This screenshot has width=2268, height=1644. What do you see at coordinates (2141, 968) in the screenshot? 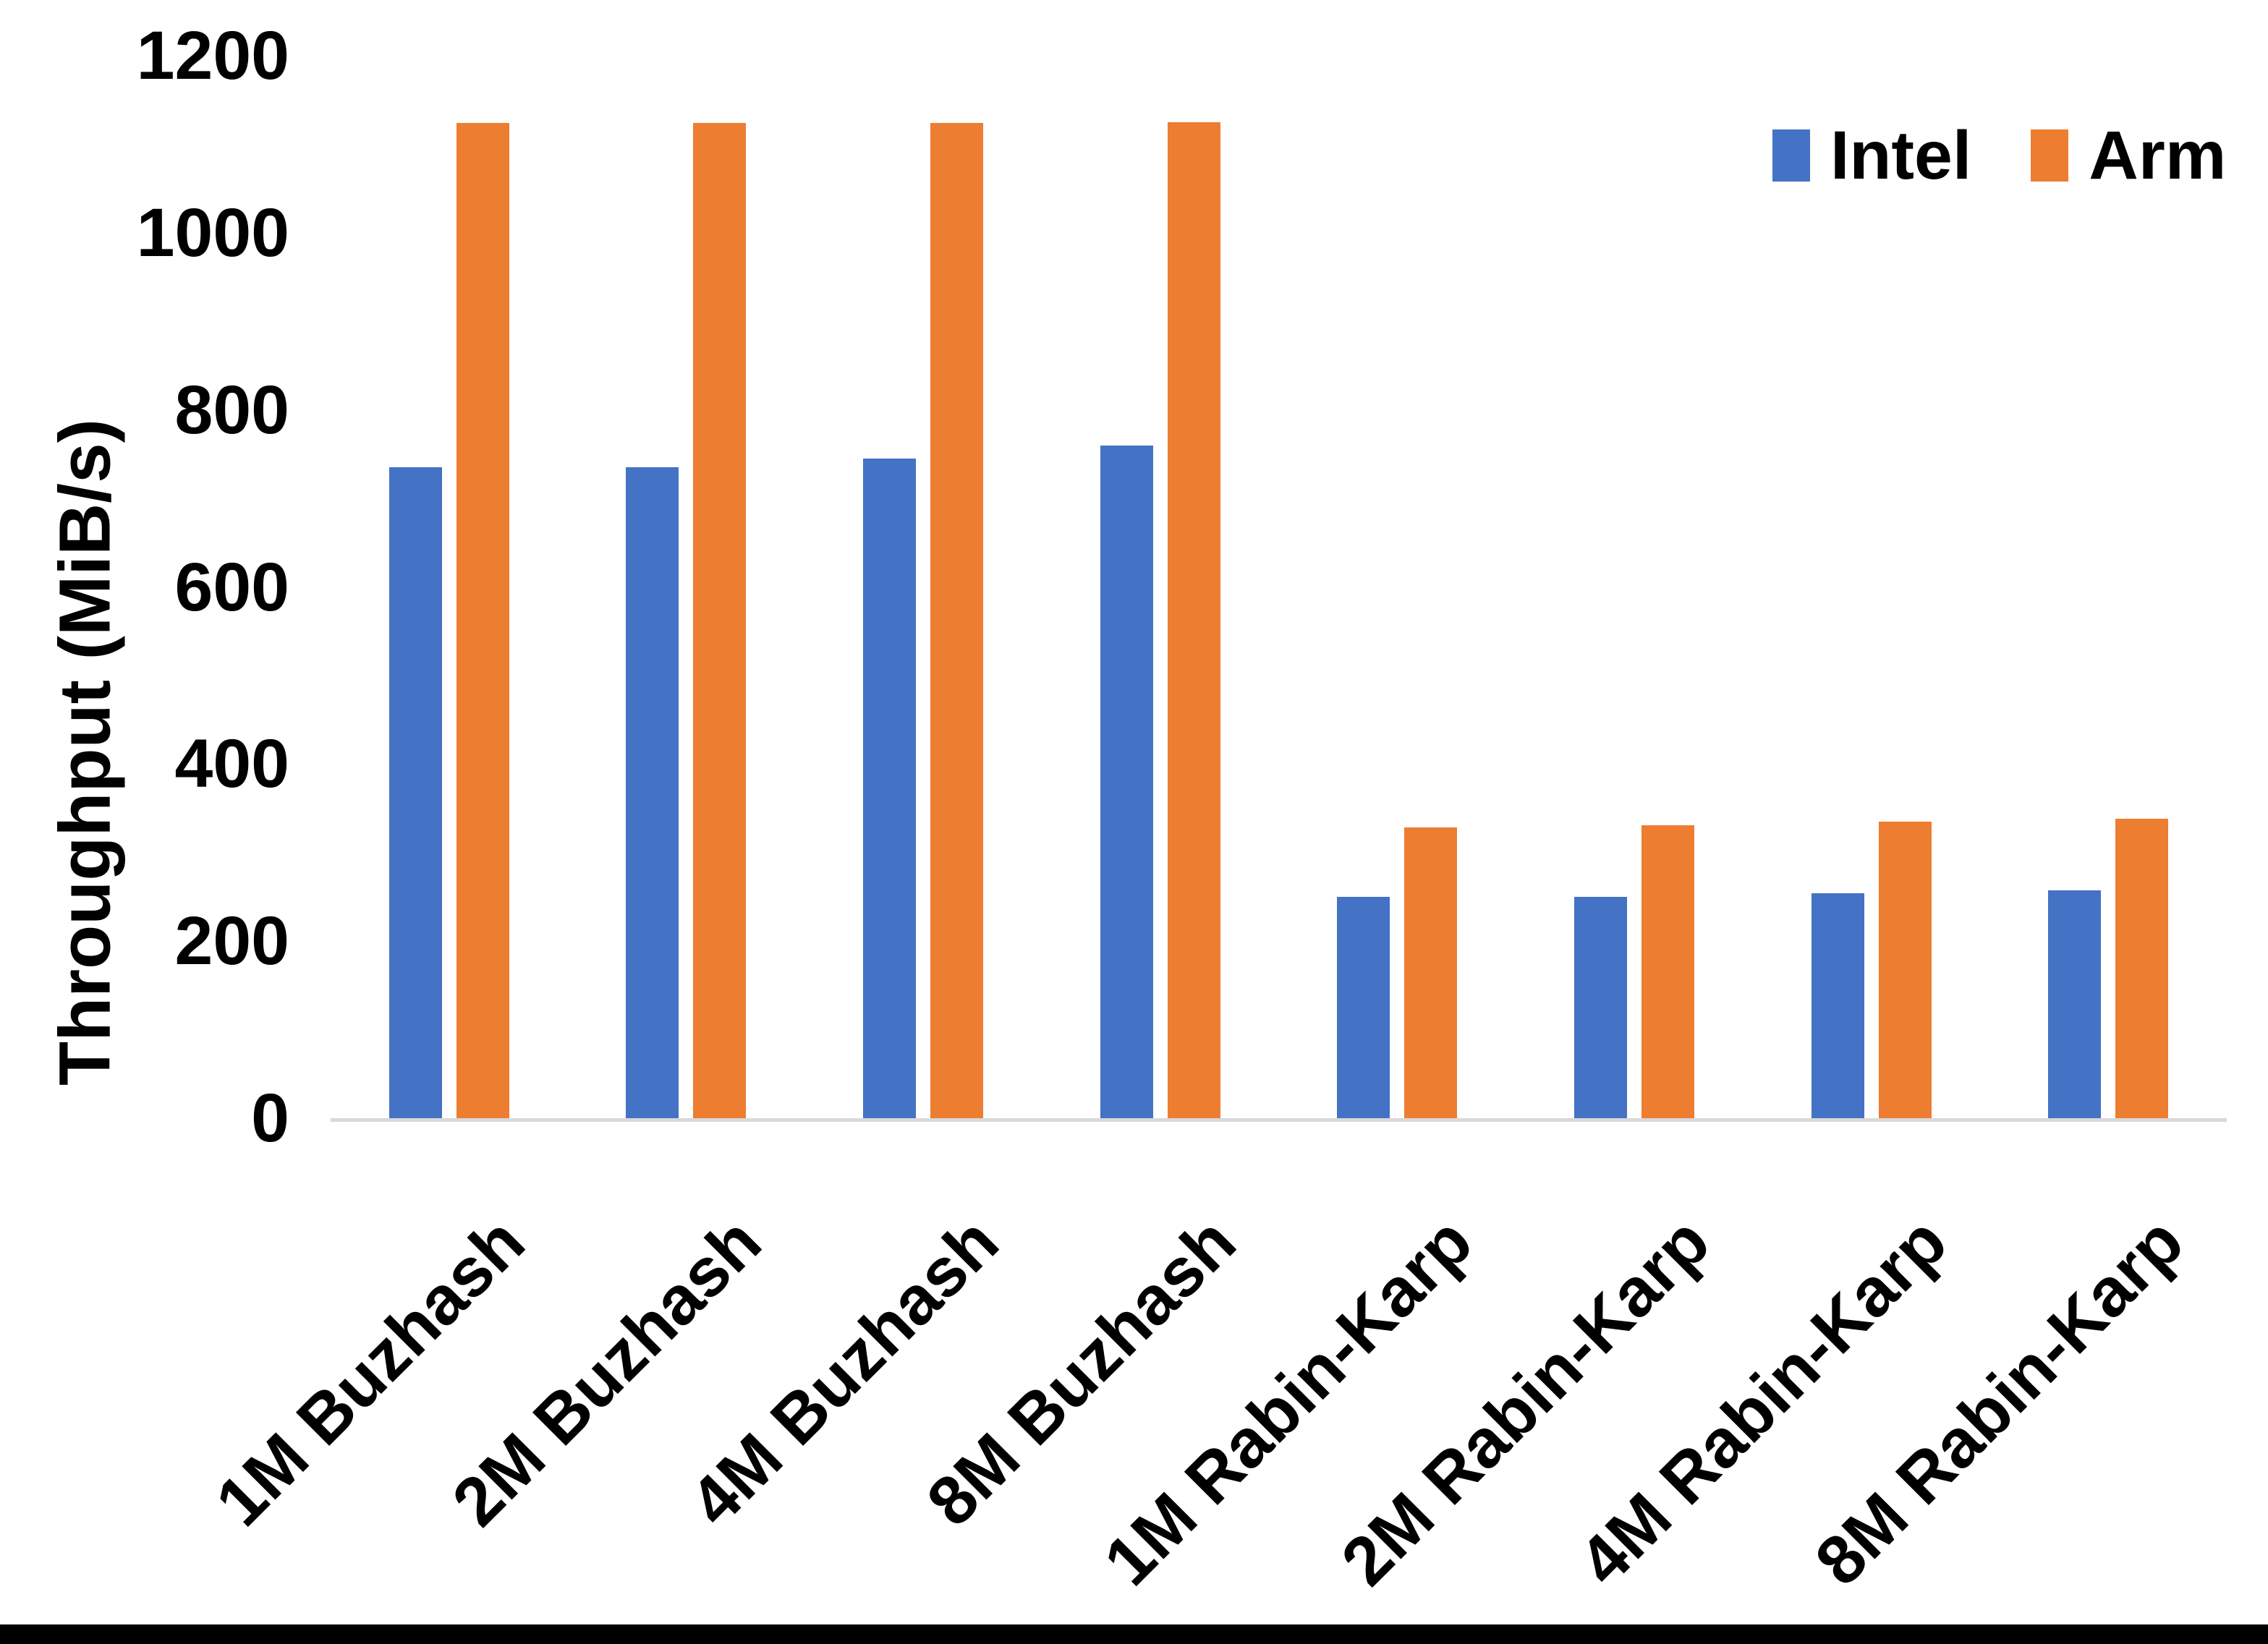
I see `bar-arm-8m-rabin-karp` at bounding box center [2141, 968].